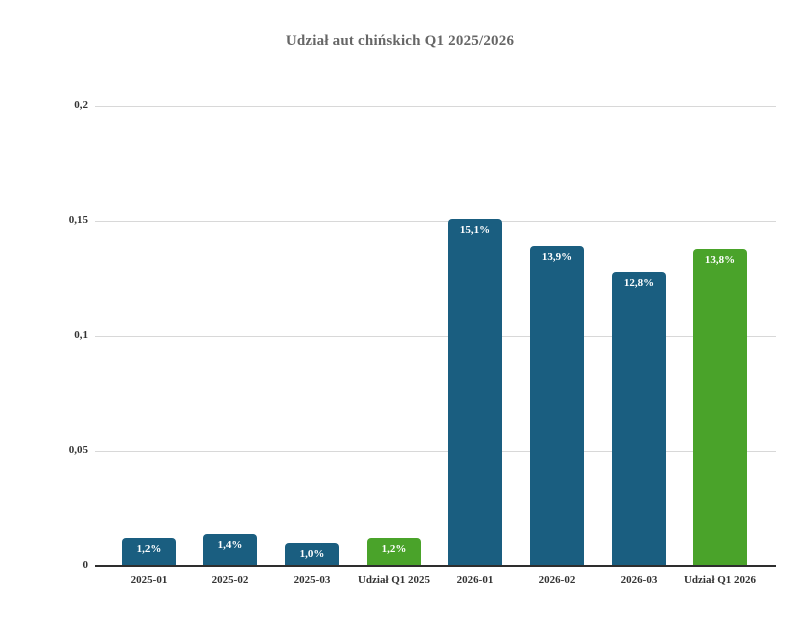 This screenshot has height=639, width=800. What do you see at coordinates (557, 580) in the screenshot?
I see `x-axis-tick-label: 2026-02` at bounding box center [557, 580].